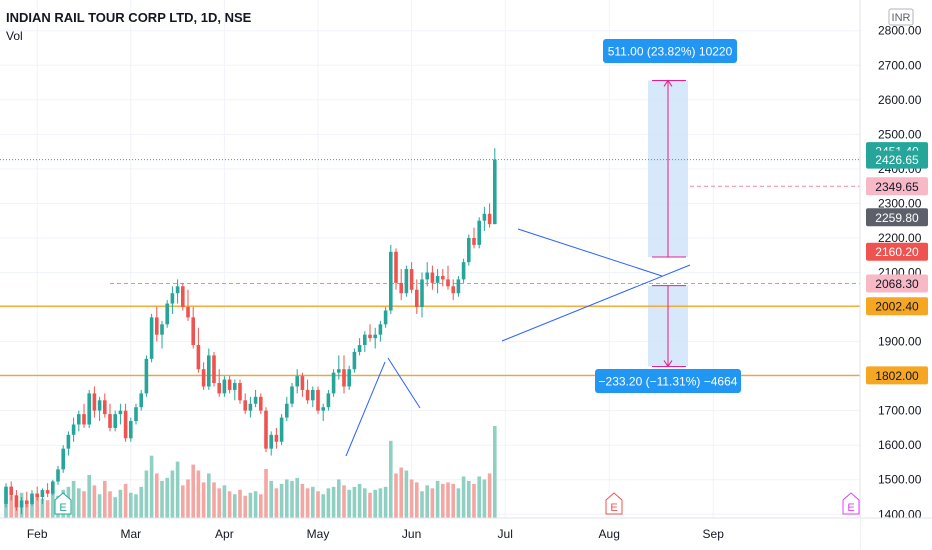 This screenshot has height=550, width=932. I want to click on y-tick-label: 2300.00, so click(900, 203).